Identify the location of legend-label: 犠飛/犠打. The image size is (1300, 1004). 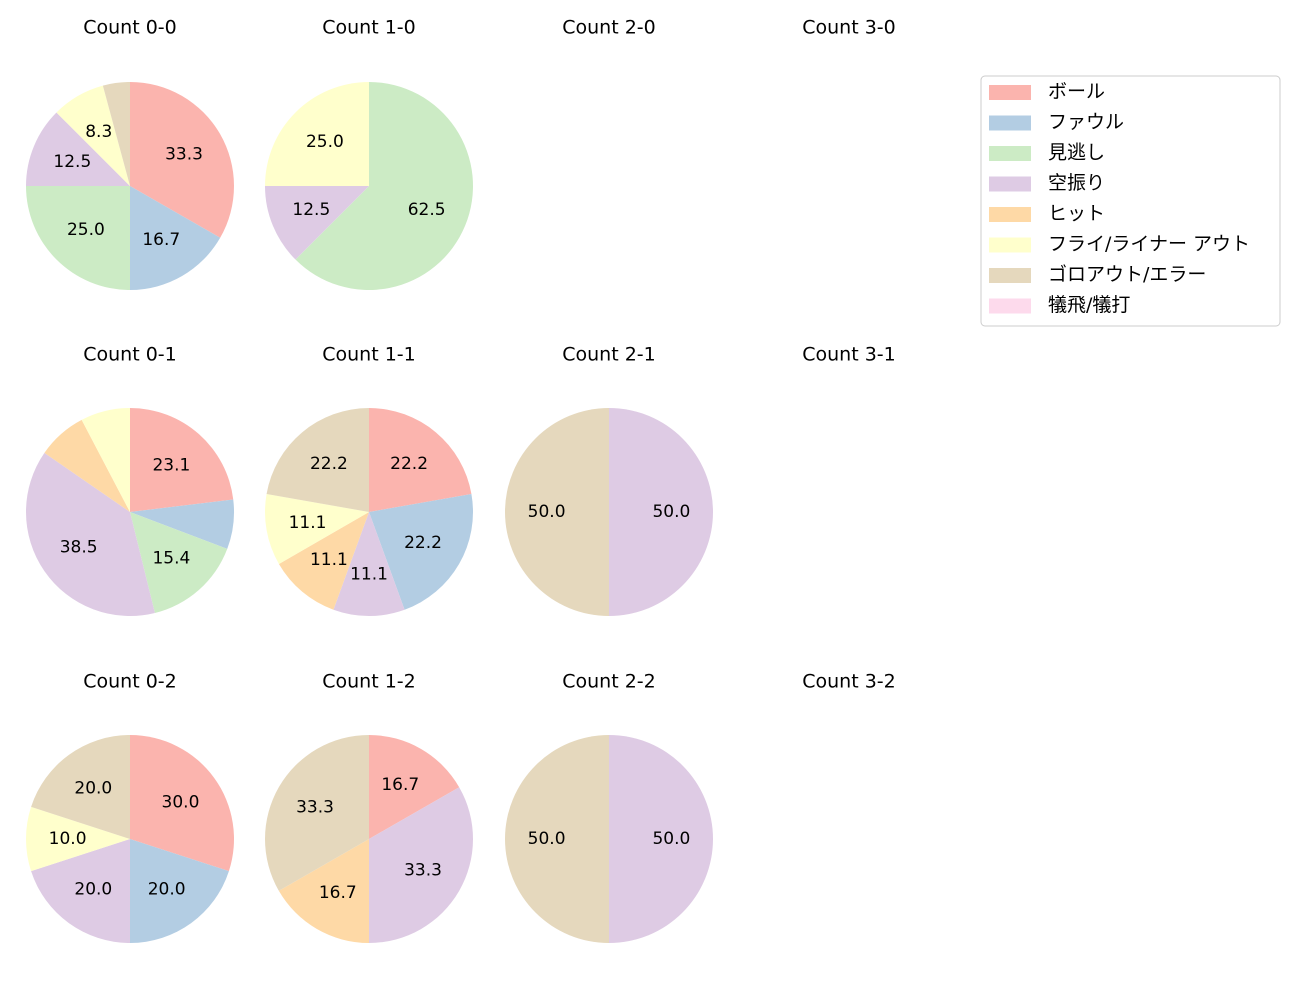
(1089, 305).